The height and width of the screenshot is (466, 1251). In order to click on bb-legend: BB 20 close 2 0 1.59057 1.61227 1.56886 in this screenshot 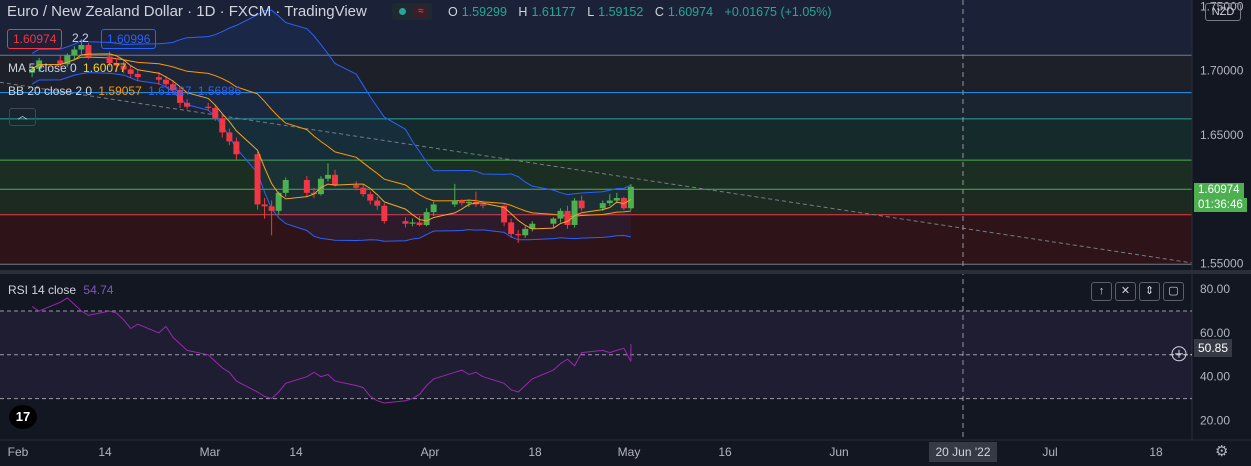, I will do `click(126, 91)`.